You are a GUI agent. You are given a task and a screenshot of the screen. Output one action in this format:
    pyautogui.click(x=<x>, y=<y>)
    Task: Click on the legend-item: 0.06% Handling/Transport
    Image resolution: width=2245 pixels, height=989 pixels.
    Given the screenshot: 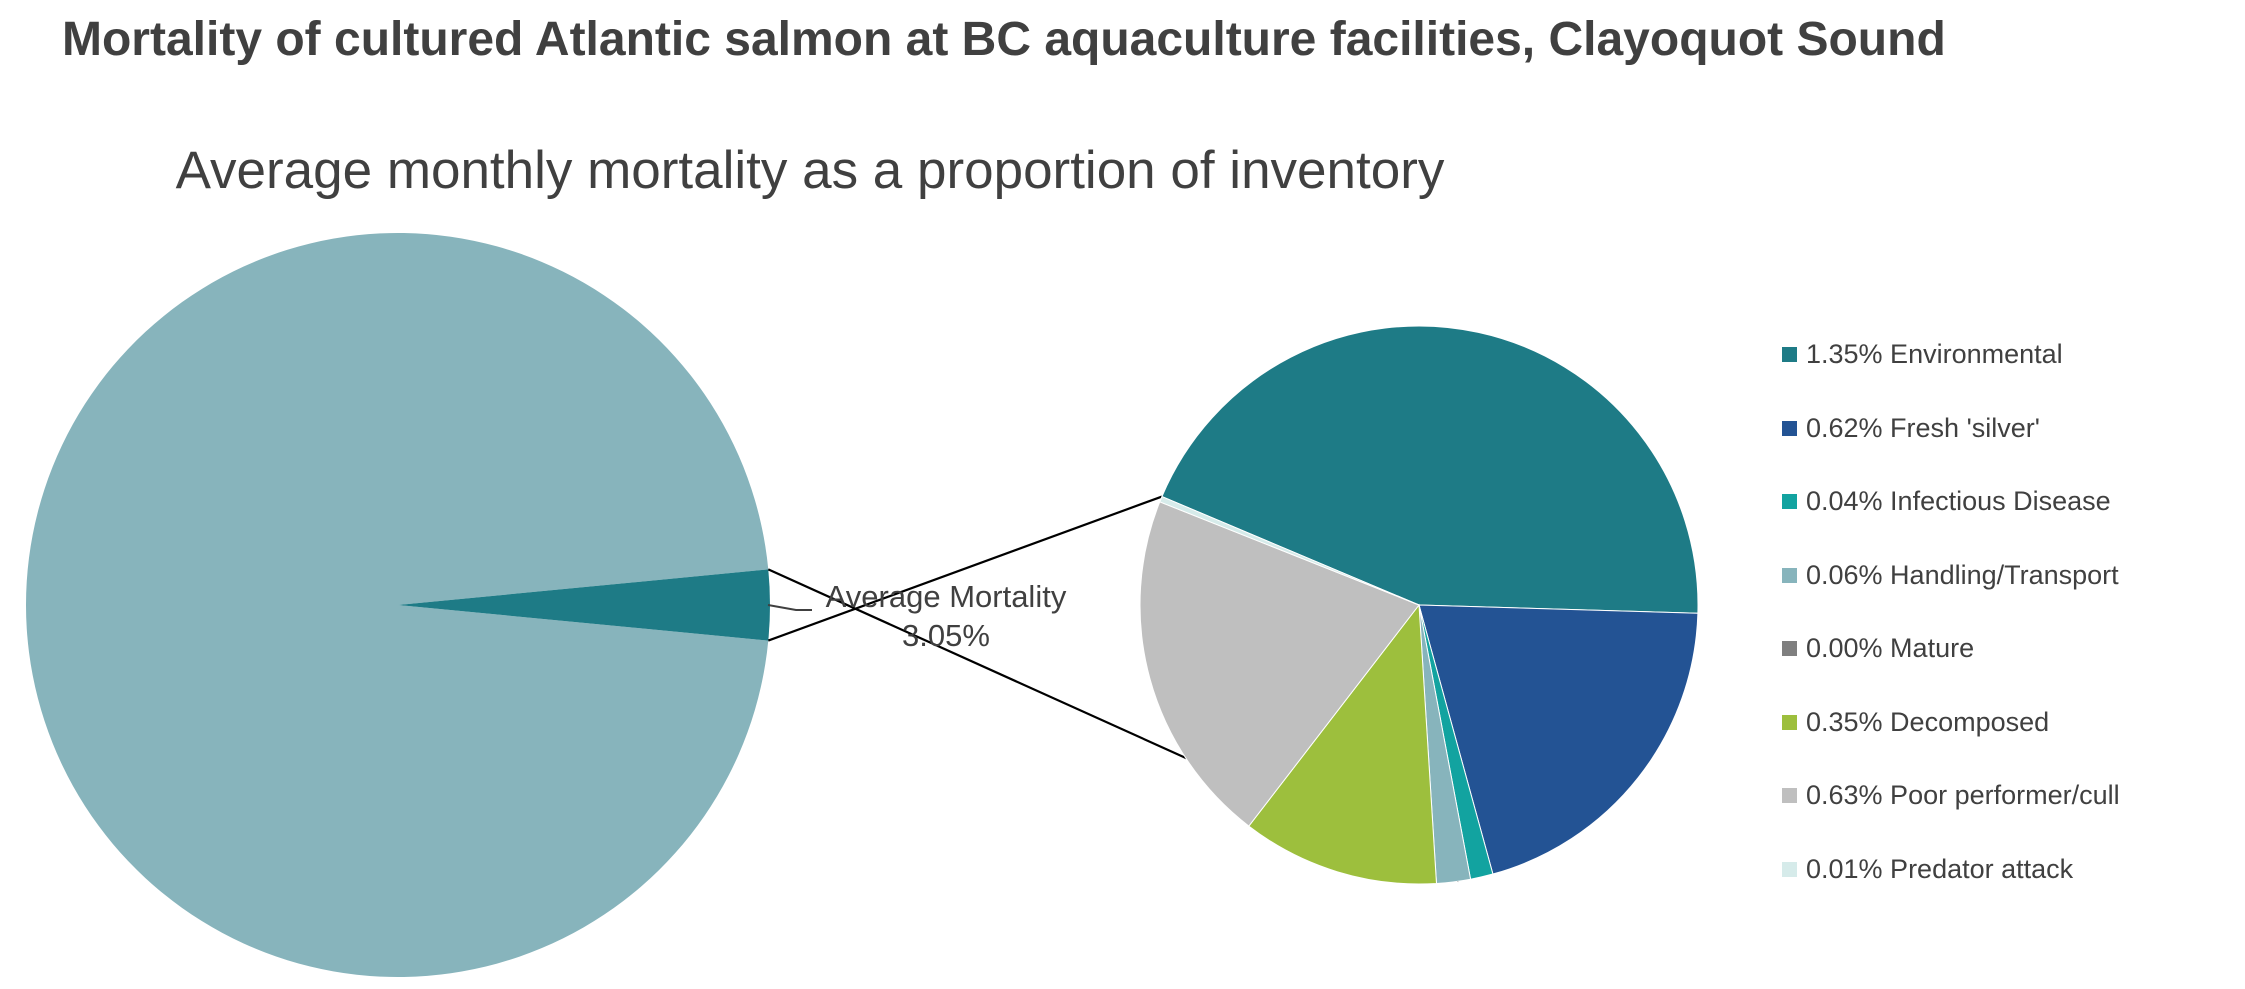 What is the action you would take?
    pyautogui.click(x=1951, y=576)
    